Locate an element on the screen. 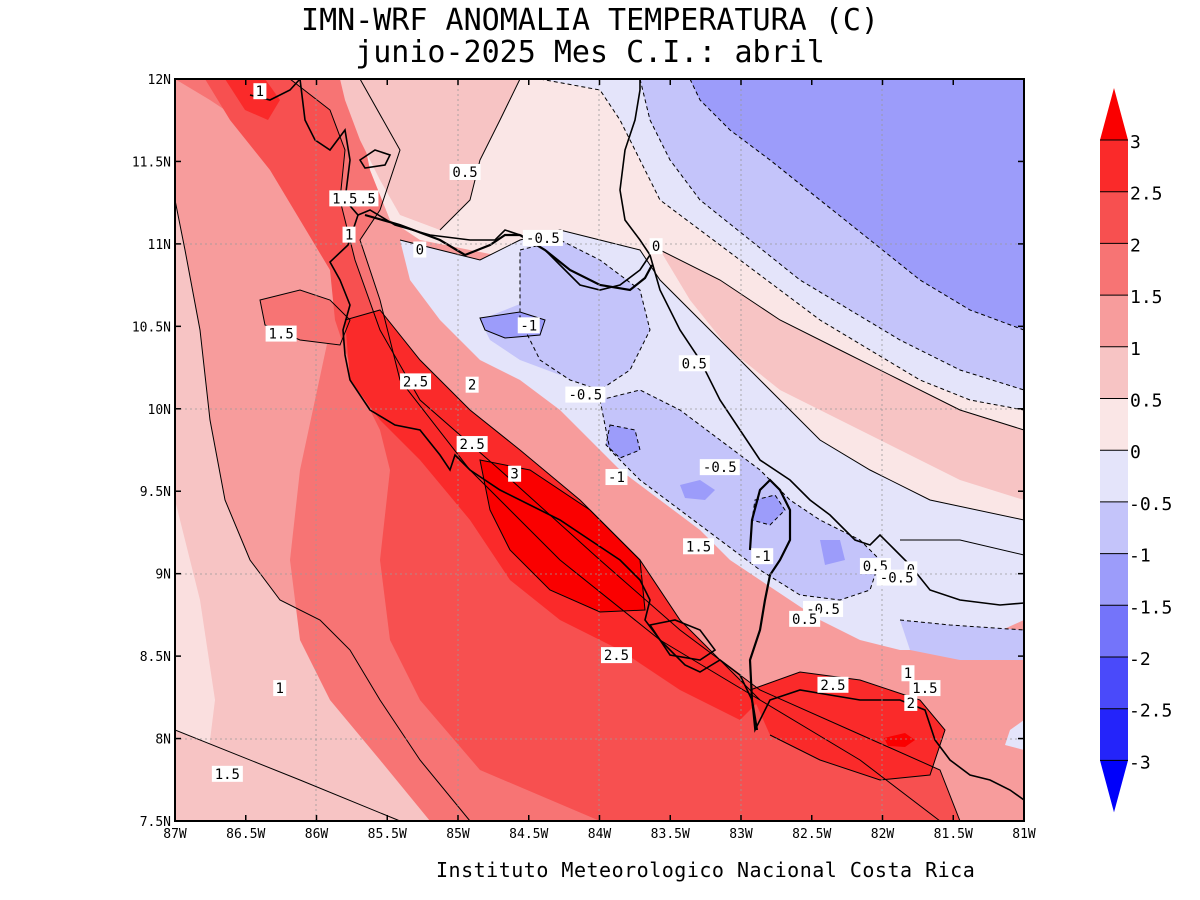 The height and width of the screenshot is (900, 1200). lon-tick-label: 81W is located at coordinates (1024, 834).